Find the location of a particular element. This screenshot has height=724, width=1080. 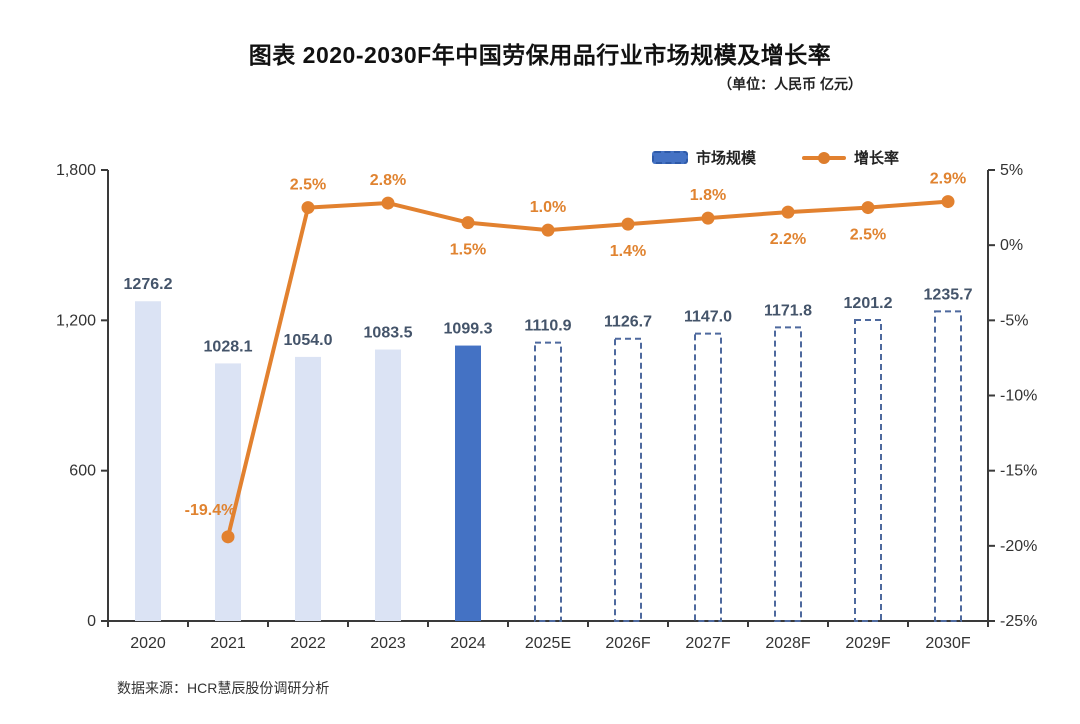

bar-value-label-2020: 1276.2 is located at coordinates (148, 284).